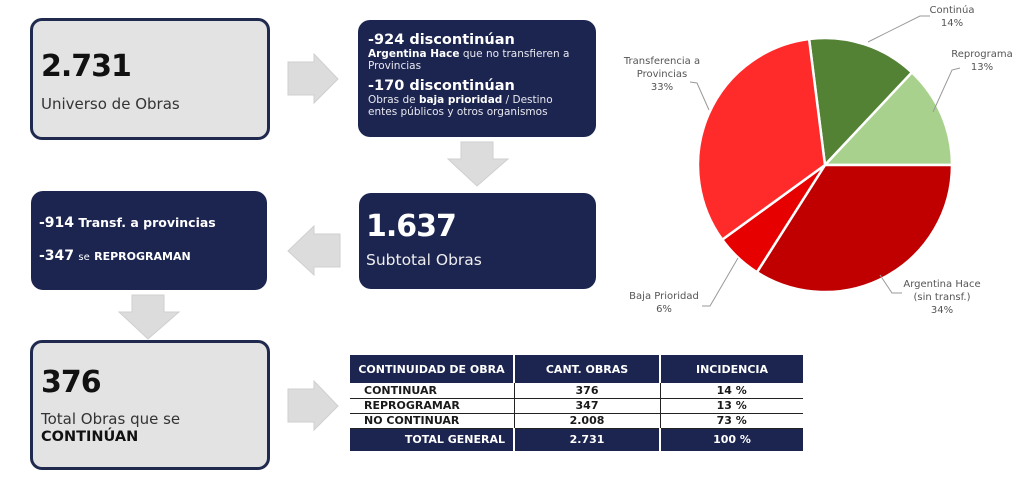 Image resolution: width=1024 pixels, height=486 pixels. What do you see at coordinates (587, 369) in the screenshot?
I see `header-cant-obras: CANT. OBRAS` at bounding box center [587, 369].